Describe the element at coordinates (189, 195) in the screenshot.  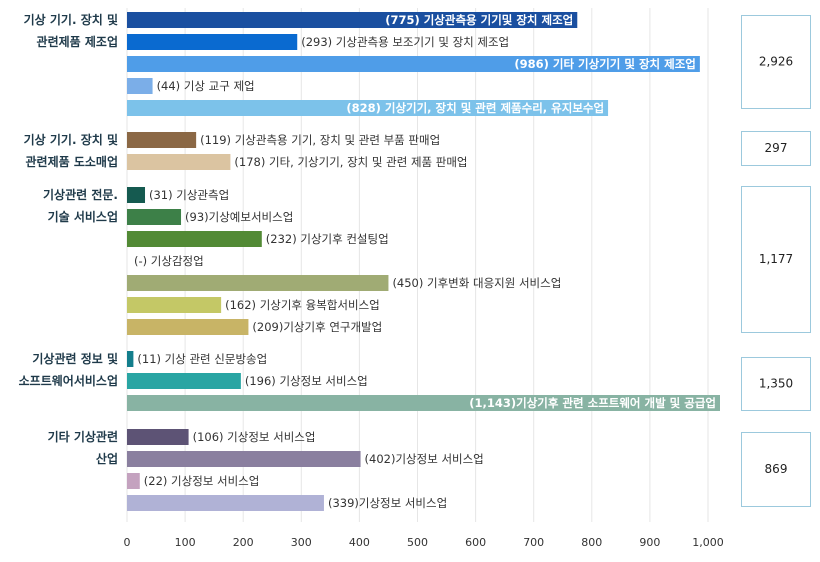
I see `bar-label: (31) 기상관측업` at that location.